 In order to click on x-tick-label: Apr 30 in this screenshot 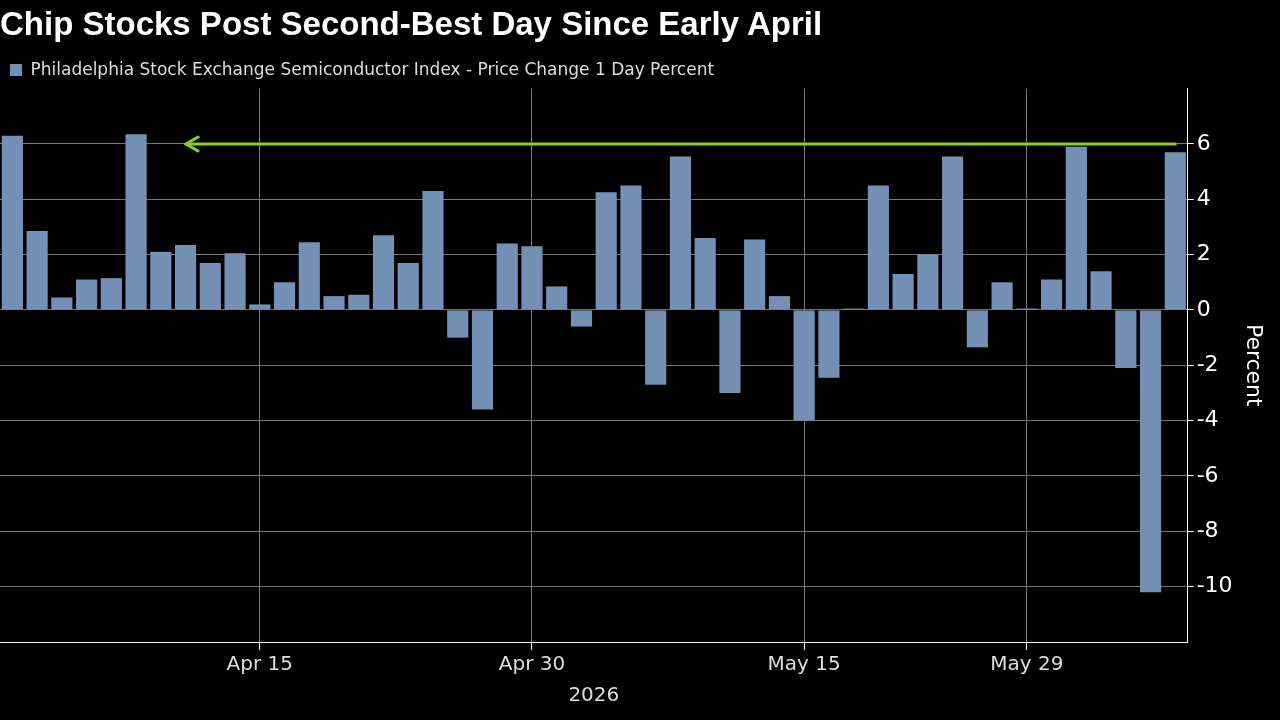, I will do `click(532, 663)`.